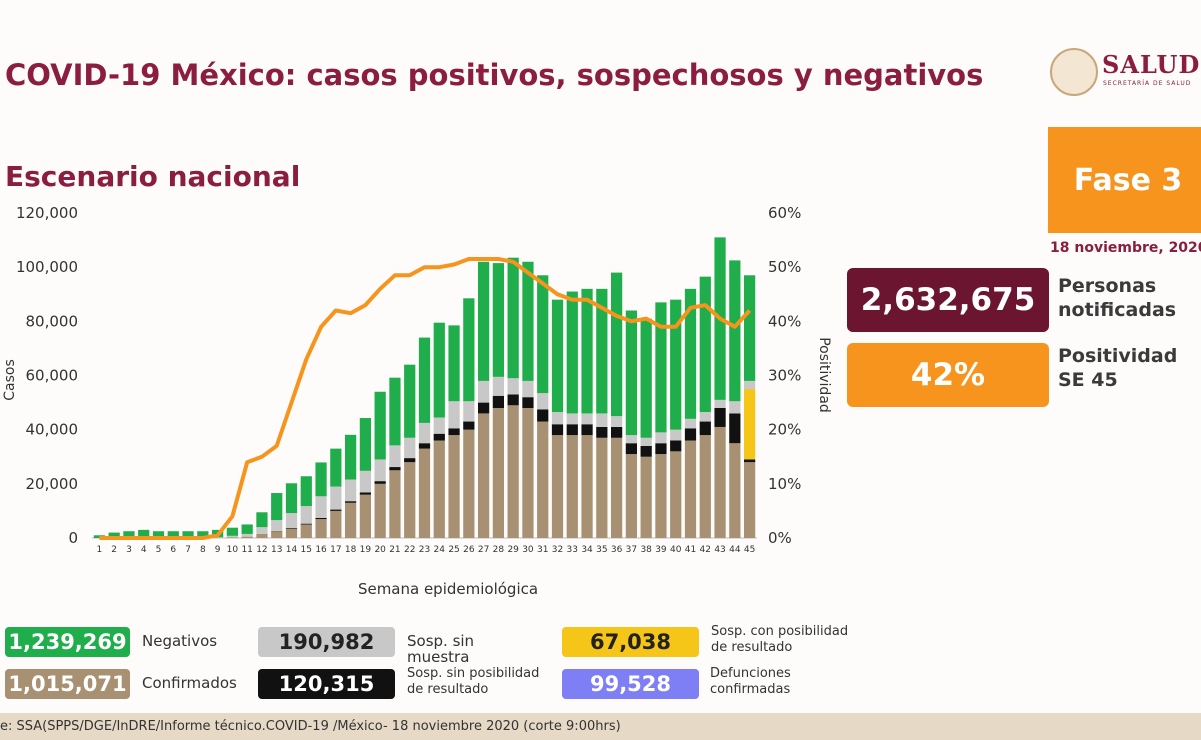 This screenshot has height=740, width=1201. I want to click on legend-total: 1,015,071, so click(67, 684).